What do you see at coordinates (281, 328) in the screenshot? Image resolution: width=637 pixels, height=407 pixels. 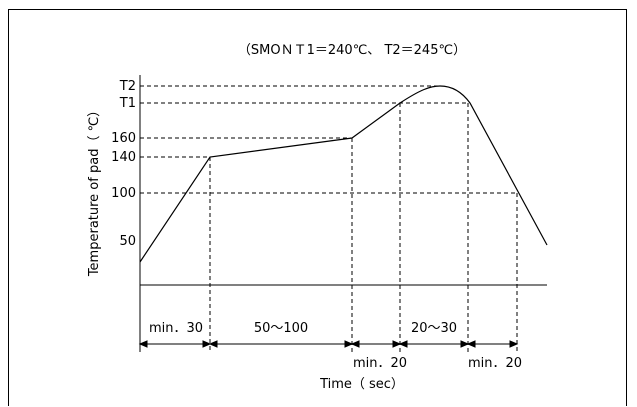 I see `interval-label-soak: 50～100` at bounding box center [281, 328].